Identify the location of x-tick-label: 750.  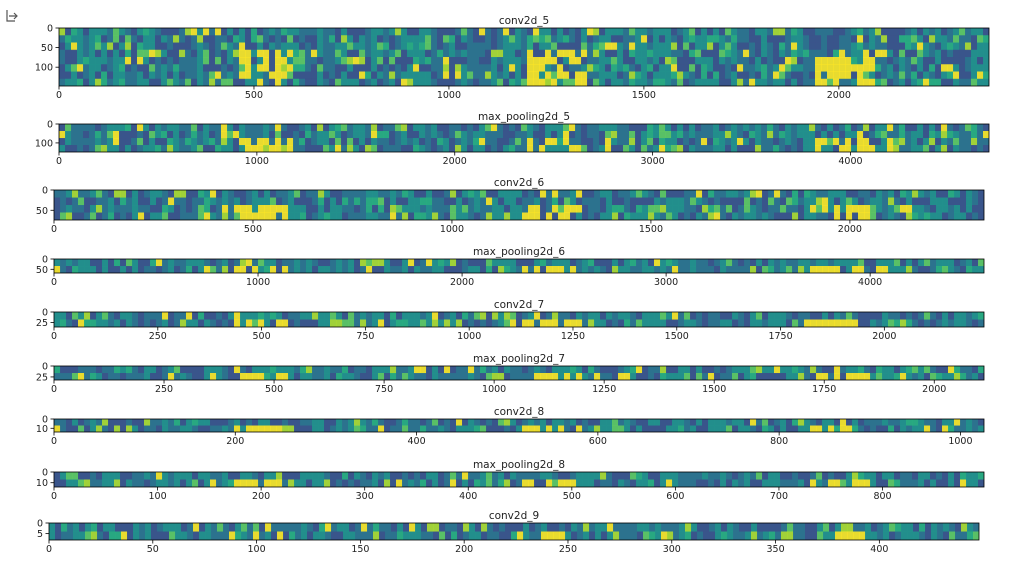
(384, 389).